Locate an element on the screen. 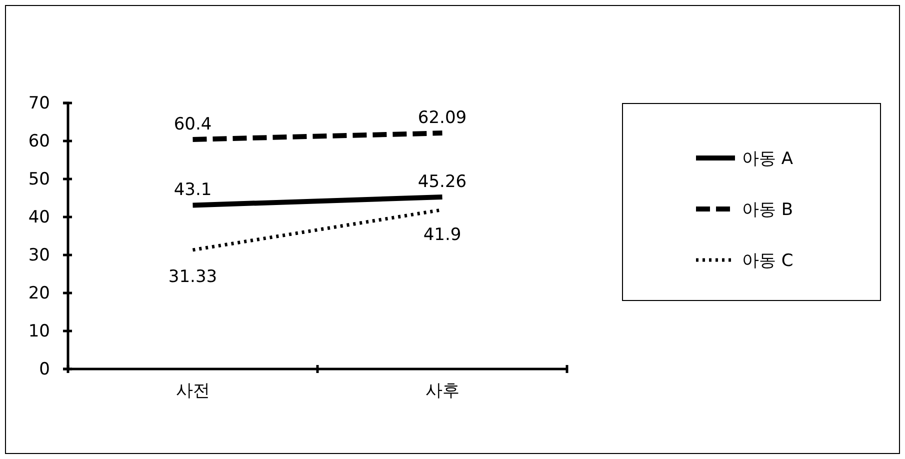 The height and width of the screenshot is (459, 905). y-tick-label: 60 is located at coordinates (39, 141).